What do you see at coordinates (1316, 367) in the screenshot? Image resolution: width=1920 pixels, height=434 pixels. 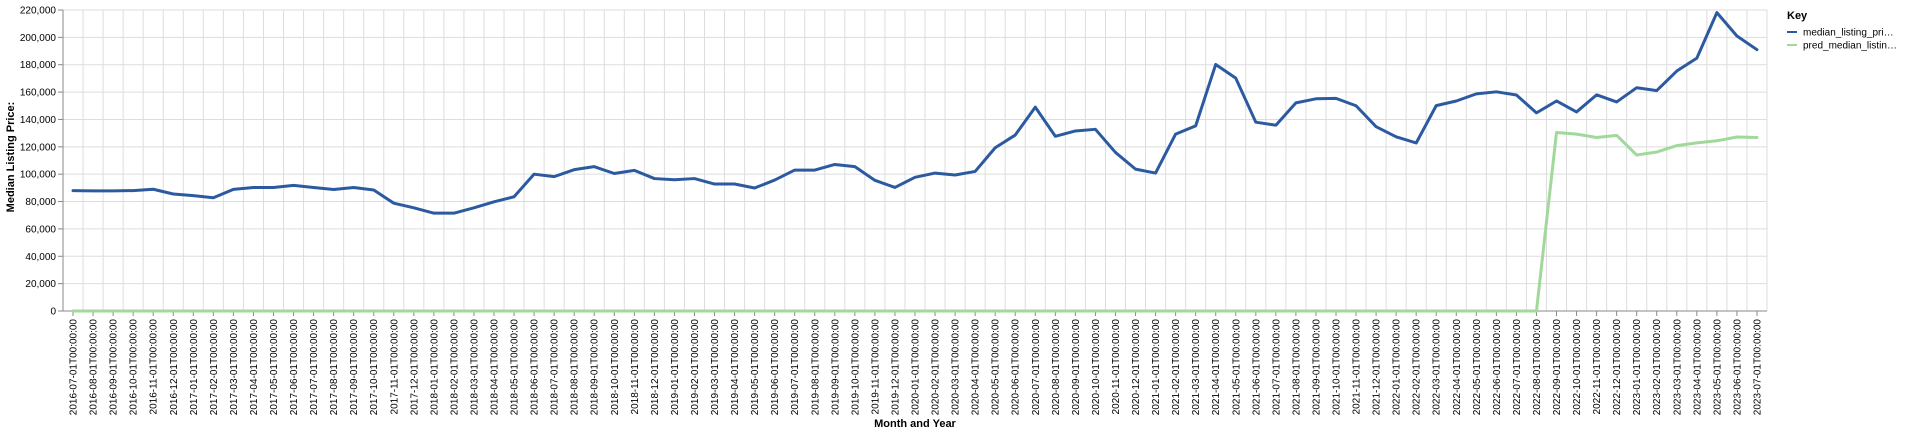 I see `x-tick-label: 2021-09-01T00:00:00` at bounding box center [1316, 367].